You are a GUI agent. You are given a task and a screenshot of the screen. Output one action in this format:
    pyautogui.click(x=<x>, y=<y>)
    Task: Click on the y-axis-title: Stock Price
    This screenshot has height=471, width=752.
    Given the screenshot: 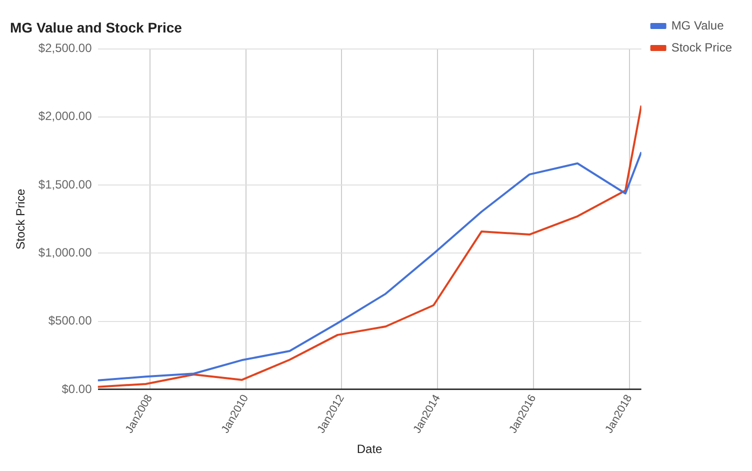 What is the action you would take?
    pyautogui.click(x=21, y=219)
    